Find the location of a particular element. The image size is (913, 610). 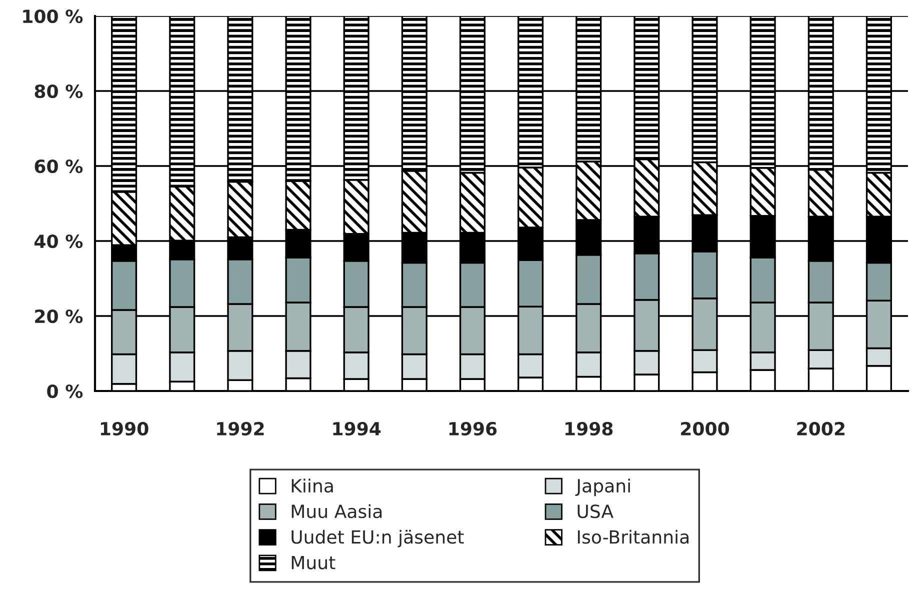

legend-label: Japani is located at coordinates (602, 487).